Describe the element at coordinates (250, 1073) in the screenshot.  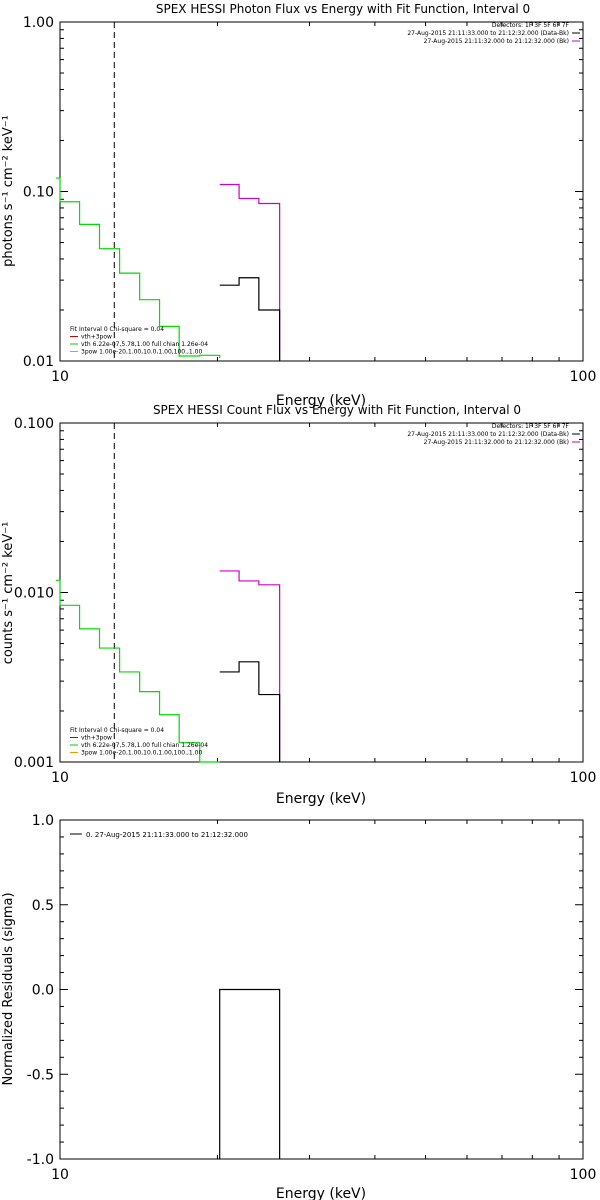
I see `residual-bar` at that location.